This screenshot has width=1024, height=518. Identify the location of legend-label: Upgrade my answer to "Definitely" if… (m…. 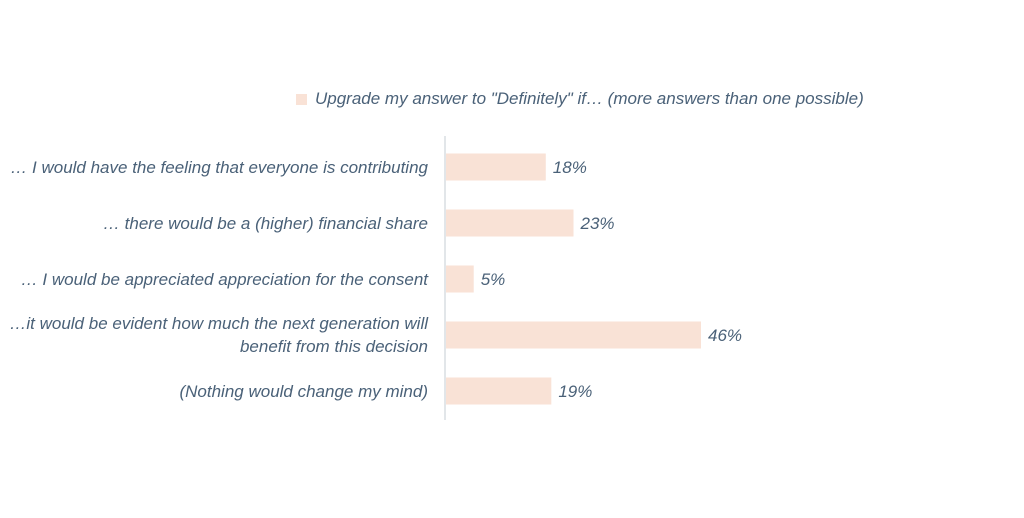
(589, 98).